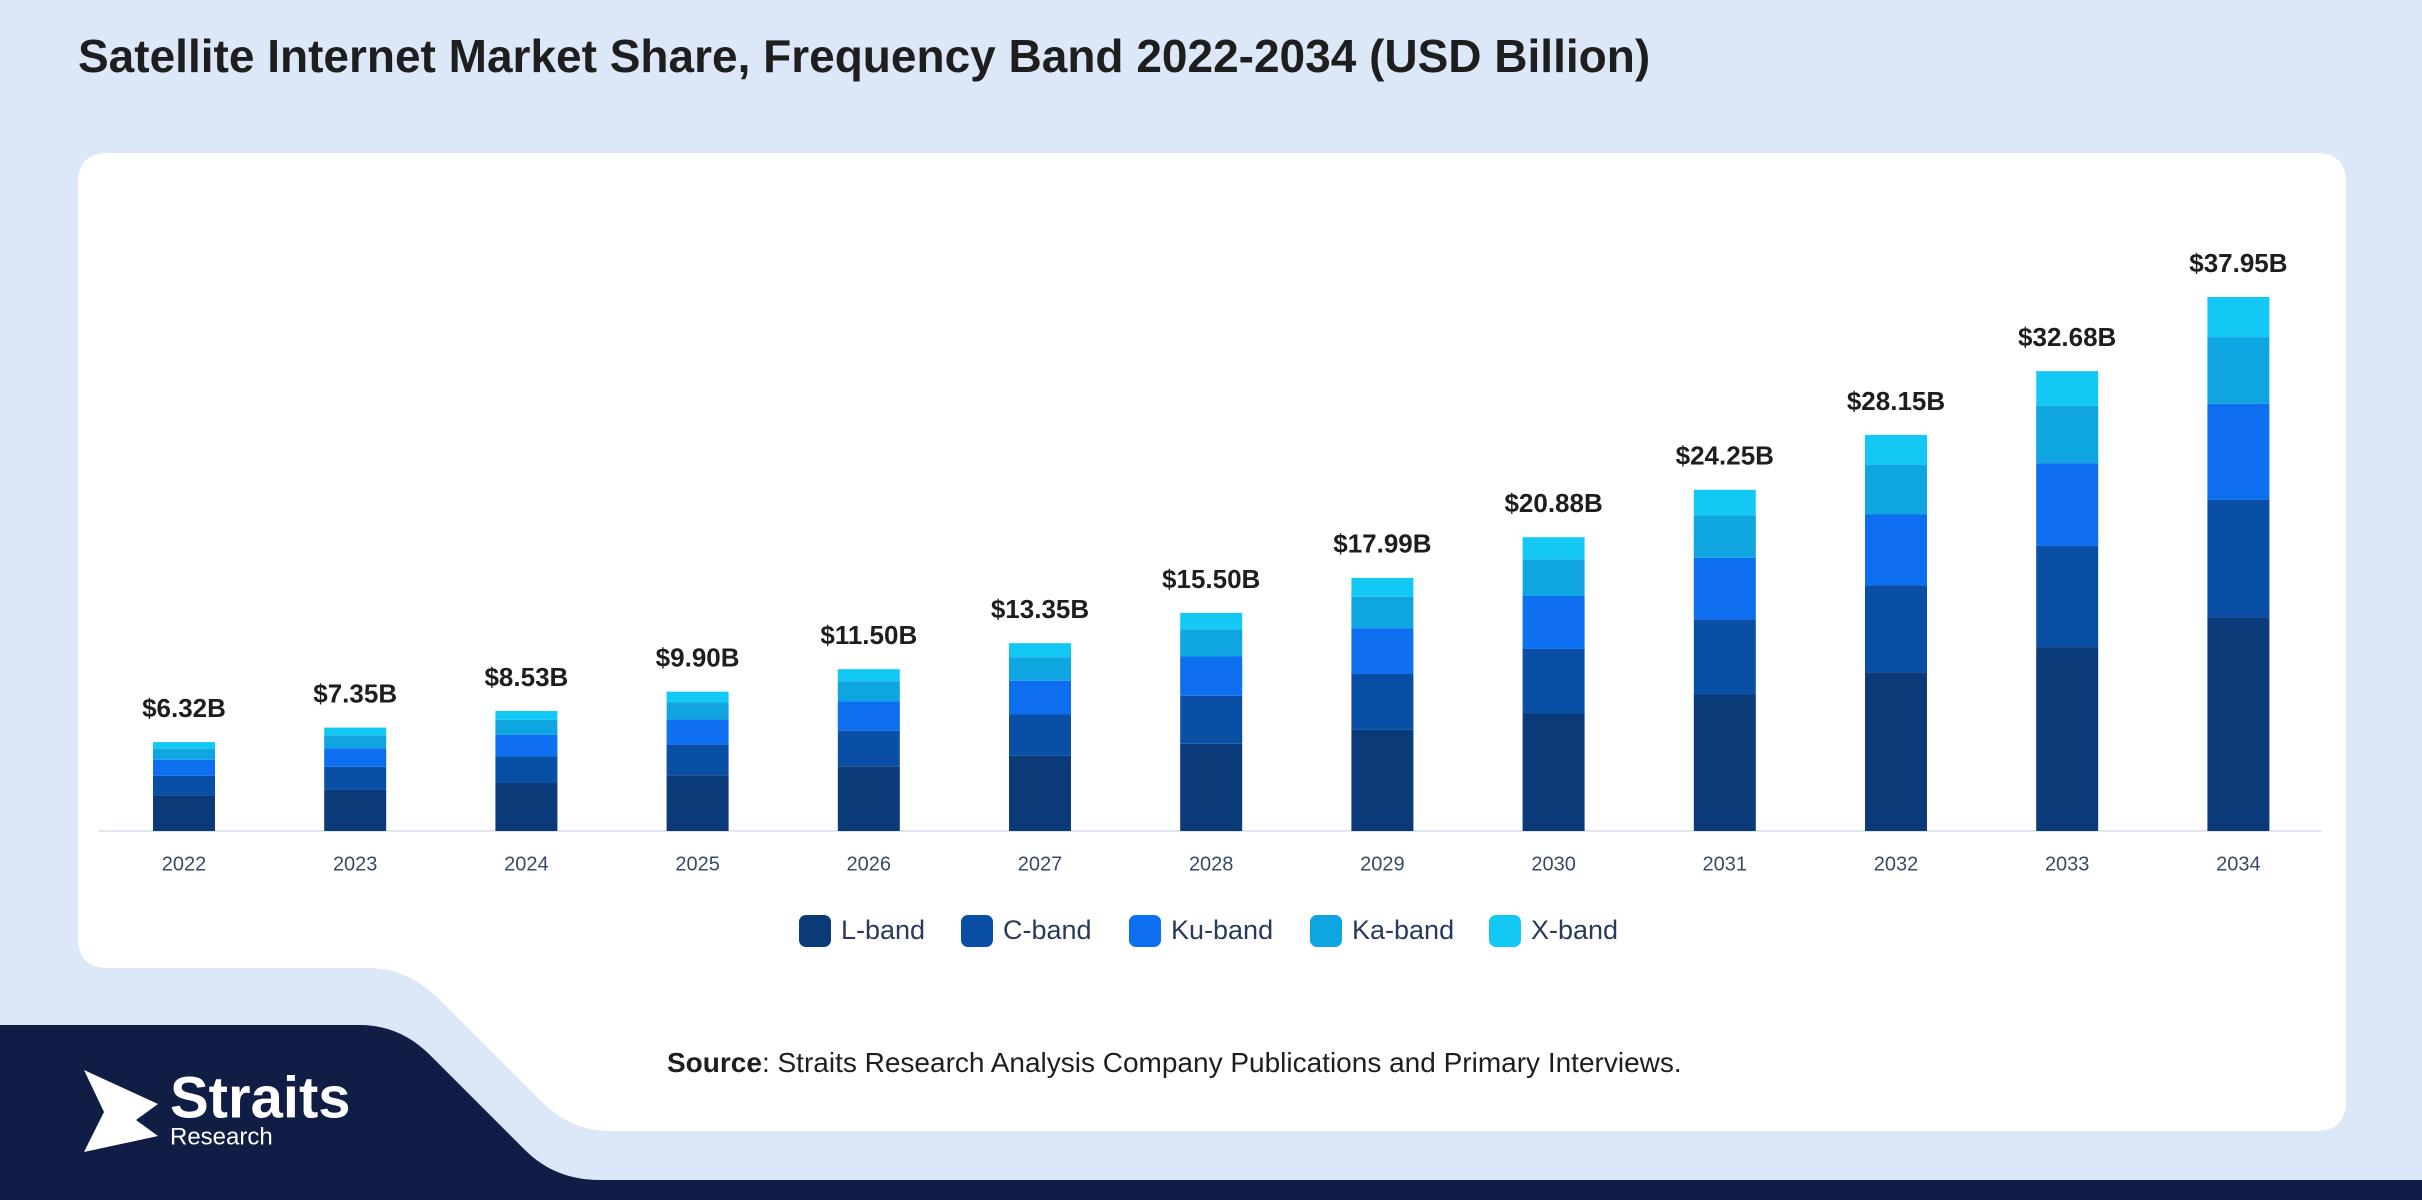 The width and height of the screenshot is (2422, 1200). I want to click on total-label: $7.35B, so click(355, 693).